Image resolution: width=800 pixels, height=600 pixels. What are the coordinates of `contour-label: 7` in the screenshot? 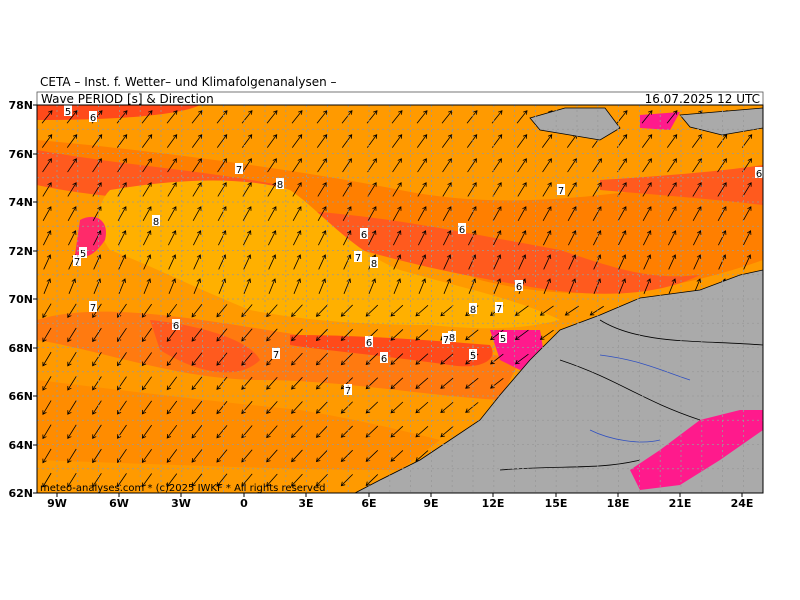 It's located at (93, 308).